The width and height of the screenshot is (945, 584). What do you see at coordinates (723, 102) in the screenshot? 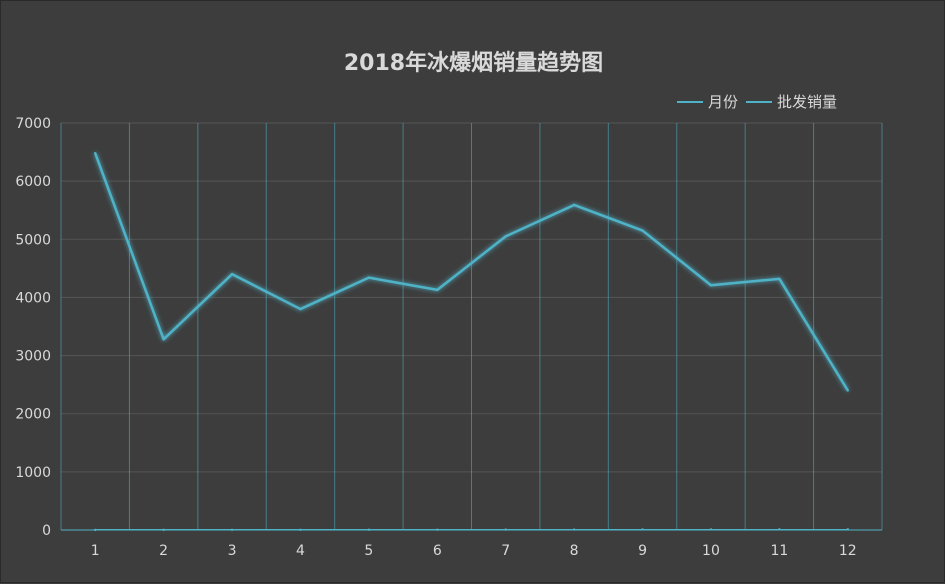
I see `legend-label-0: 月份` at bounding box center [723, 102].